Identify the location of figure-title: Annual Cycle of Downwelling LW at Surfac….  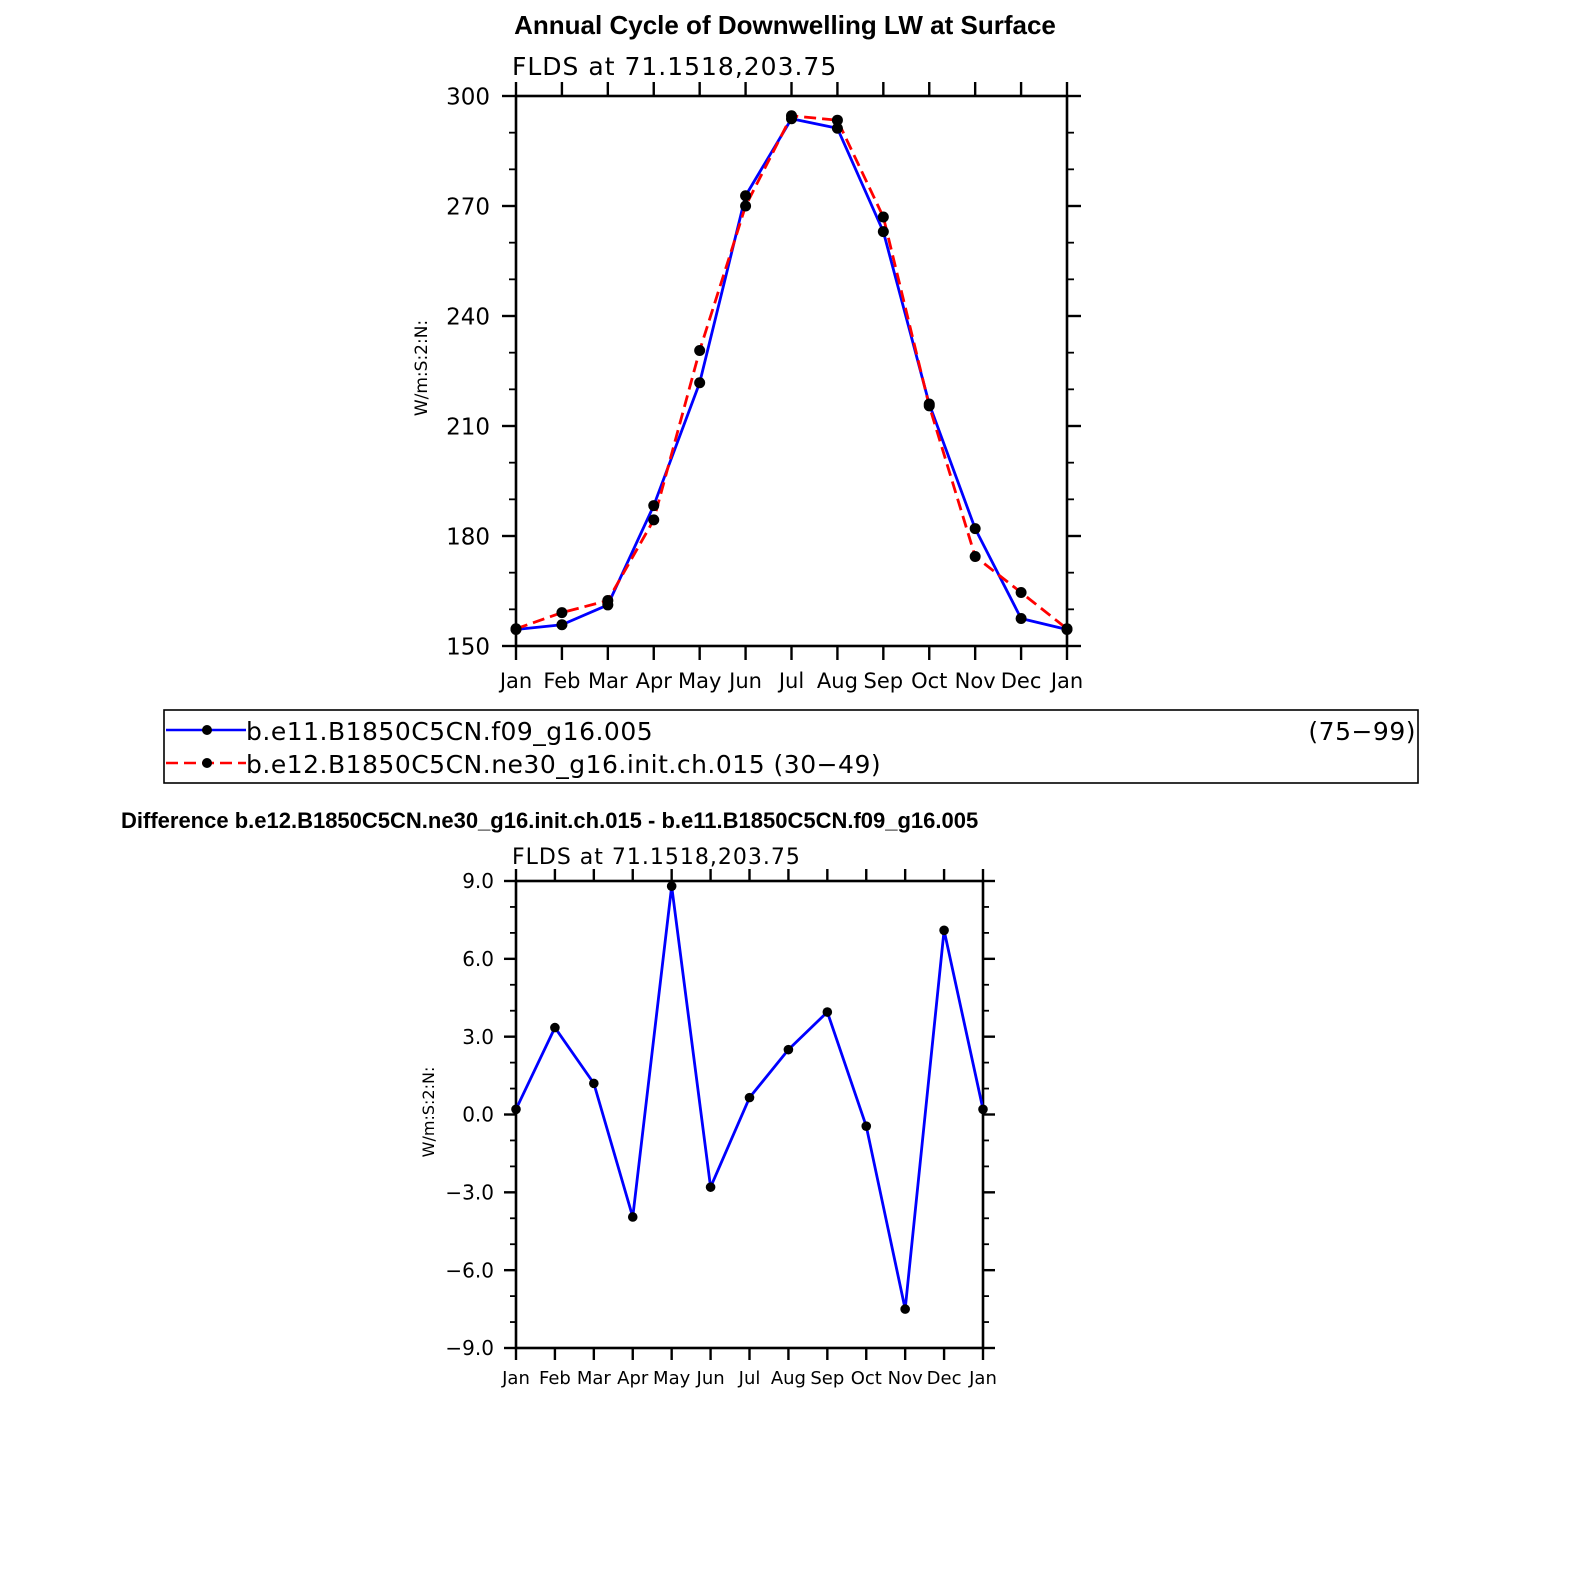
(785, 25).